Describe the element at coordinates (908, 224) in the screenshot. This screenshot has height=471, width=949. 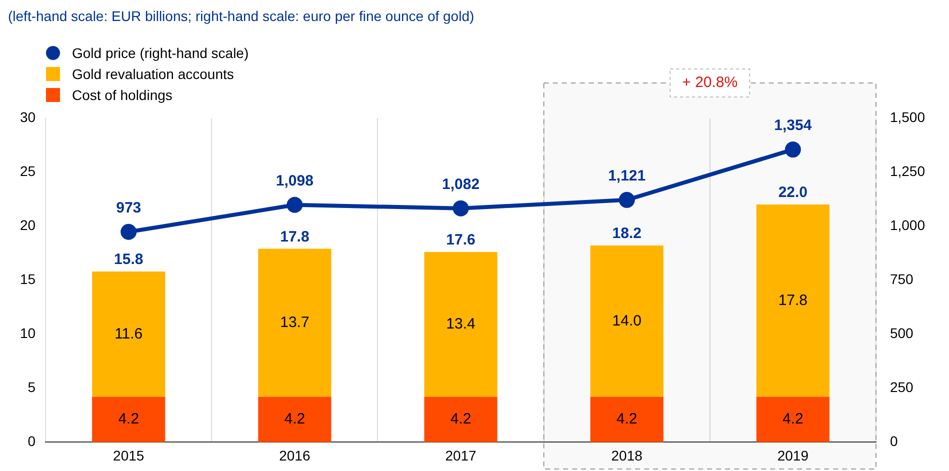
I see `y2-tick-label: 1,000` at that location.